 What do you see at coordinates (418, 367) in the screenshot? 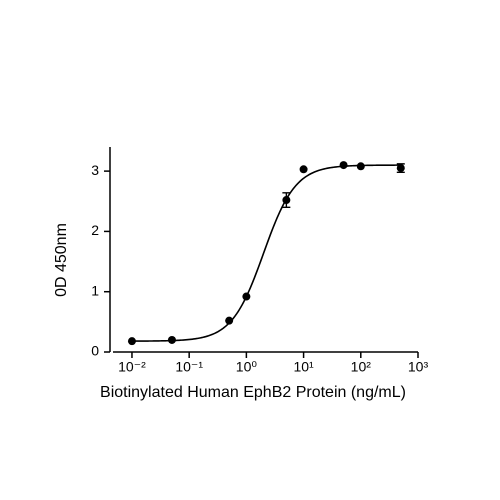
I see `x-tick-label: 10³` at bounding box center [418, 367].